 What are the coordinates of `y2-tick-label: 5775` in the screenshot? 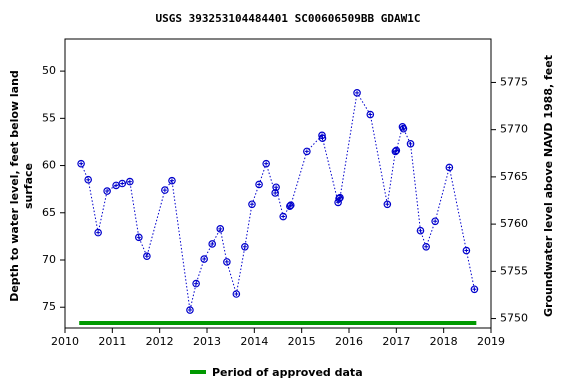 It's located at (514, 81).